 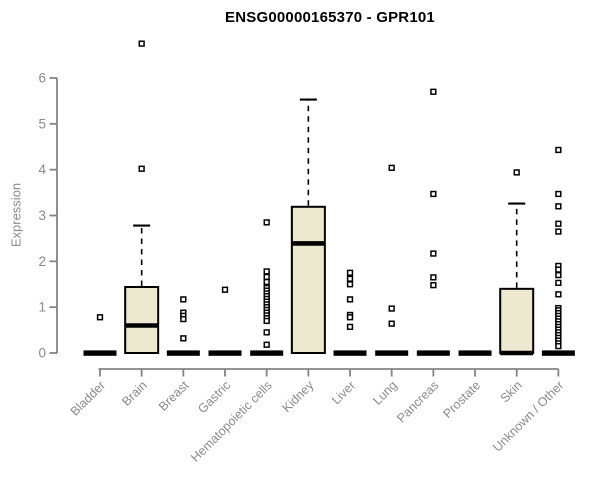 I want to click on zero-box-hematopoietic-cells, so click(x=267, y=353).